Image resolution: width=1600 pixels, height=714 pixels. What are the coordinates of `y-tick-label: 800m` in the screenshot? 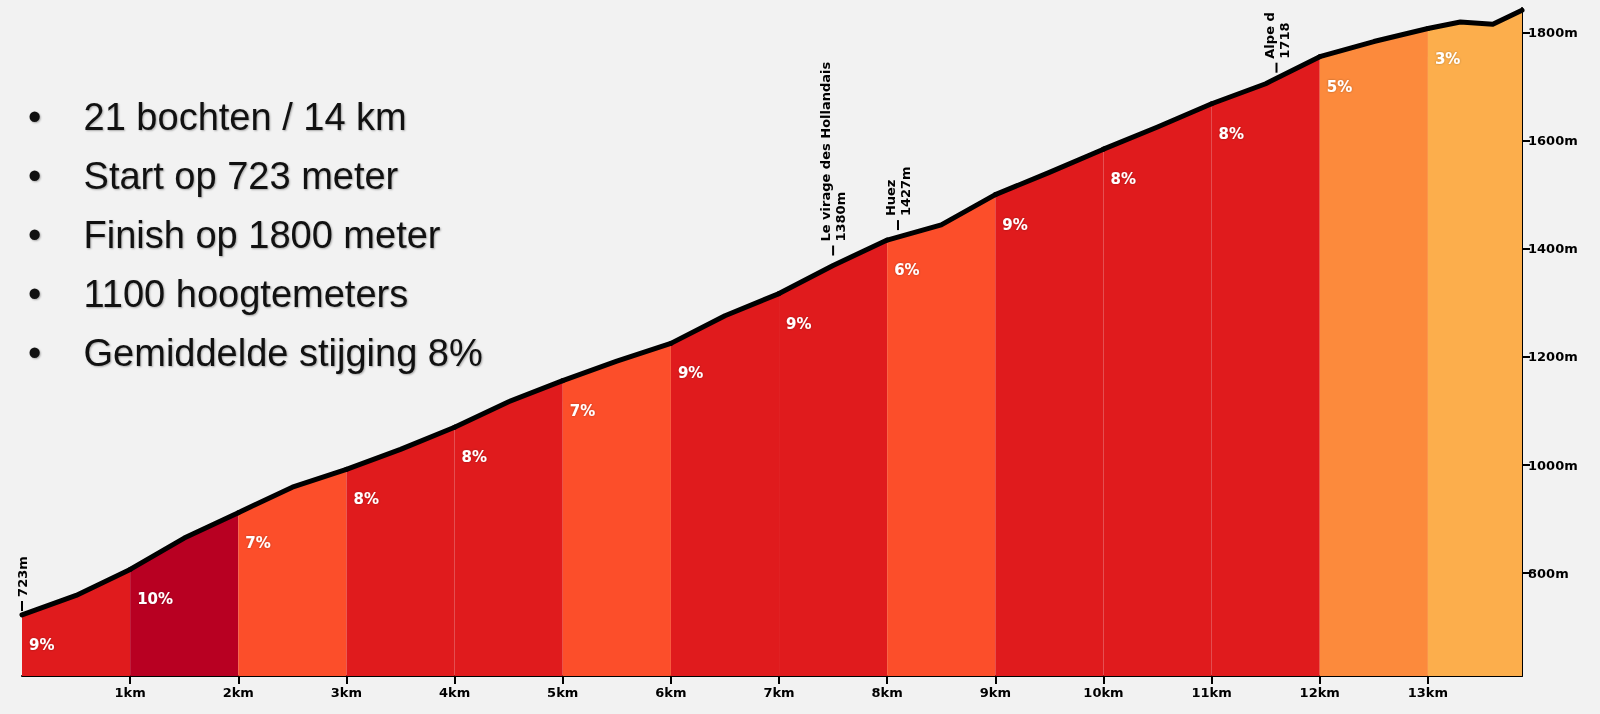 It's located at (1548, 573).